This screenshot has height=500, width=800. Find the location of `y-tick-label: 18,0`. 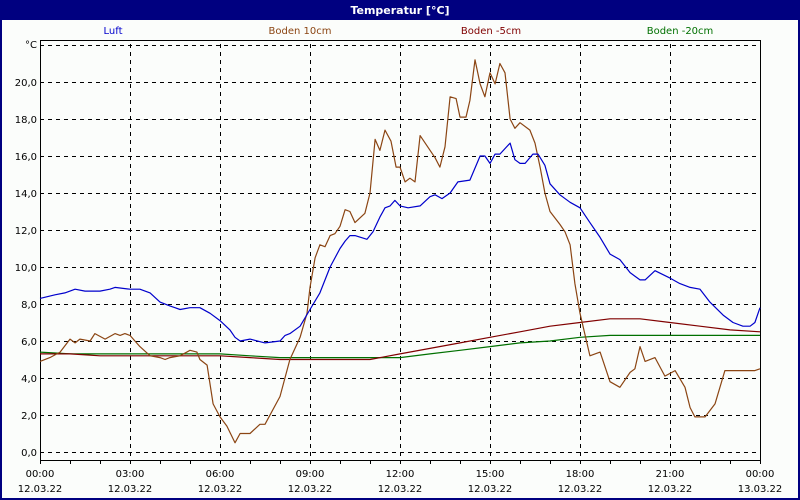

y-tick-label: 18,0 is located at coordinates (26, 120).